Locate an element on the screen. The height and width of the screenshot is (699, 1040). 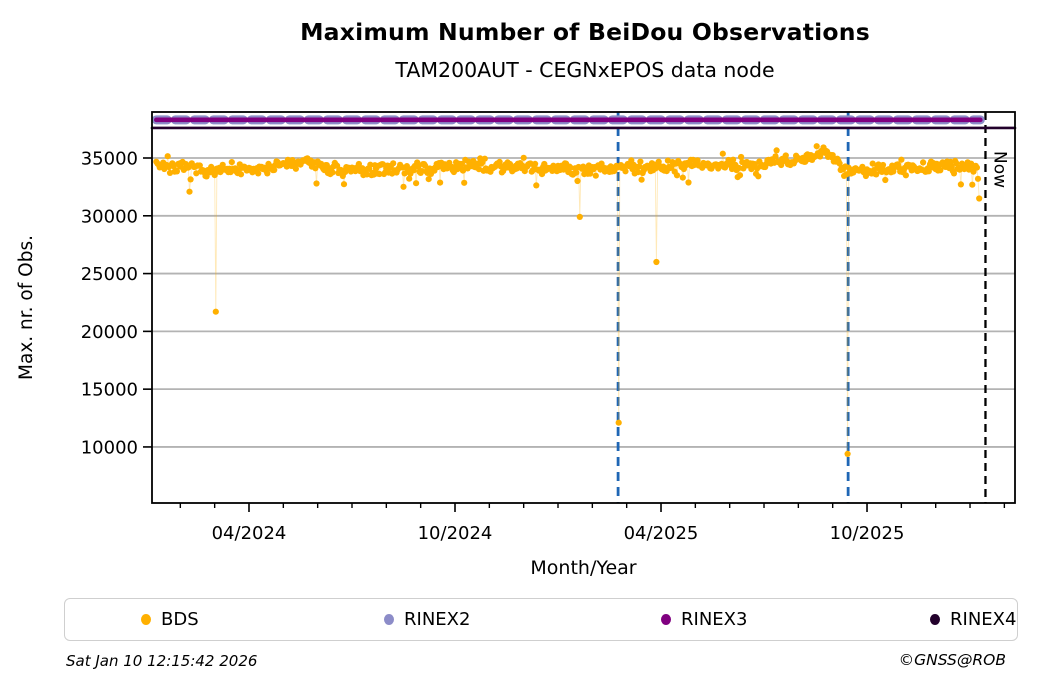
bds-marker-icon is located at coordinates (146, 619).